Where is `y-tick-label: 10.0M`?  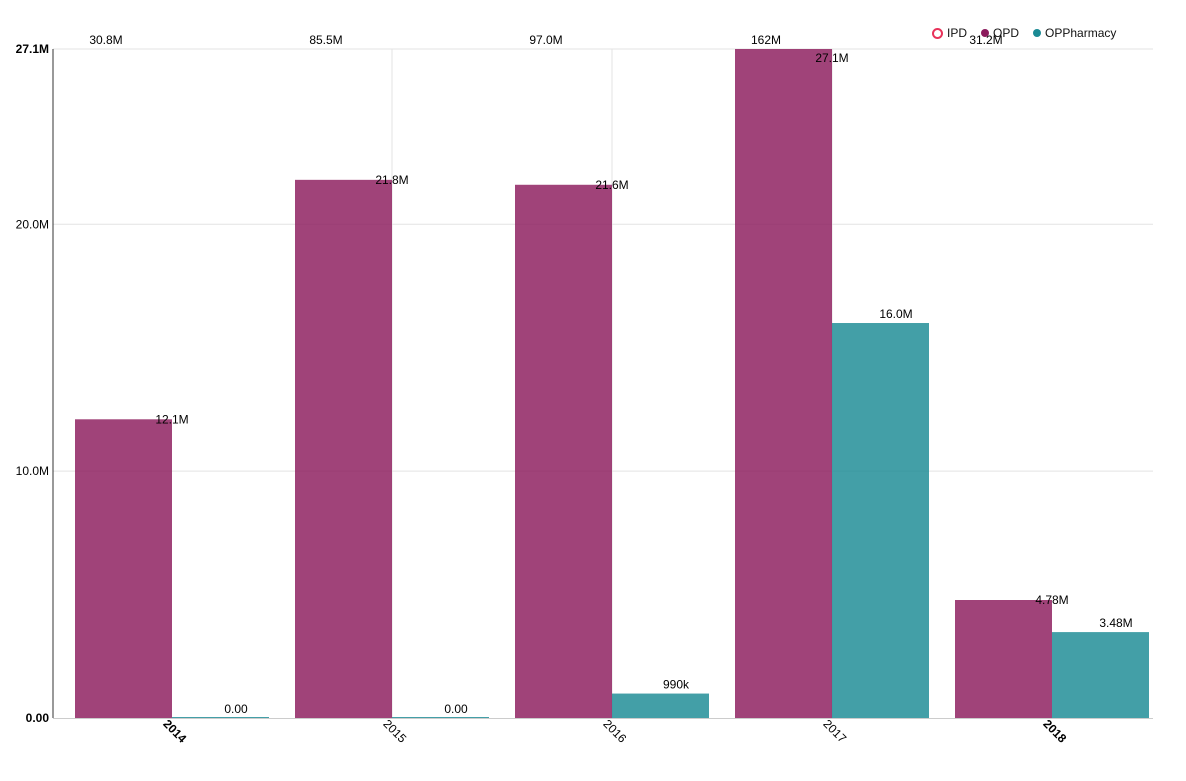 y-tick-label: 10.0M is located at coordinates (32, 471).